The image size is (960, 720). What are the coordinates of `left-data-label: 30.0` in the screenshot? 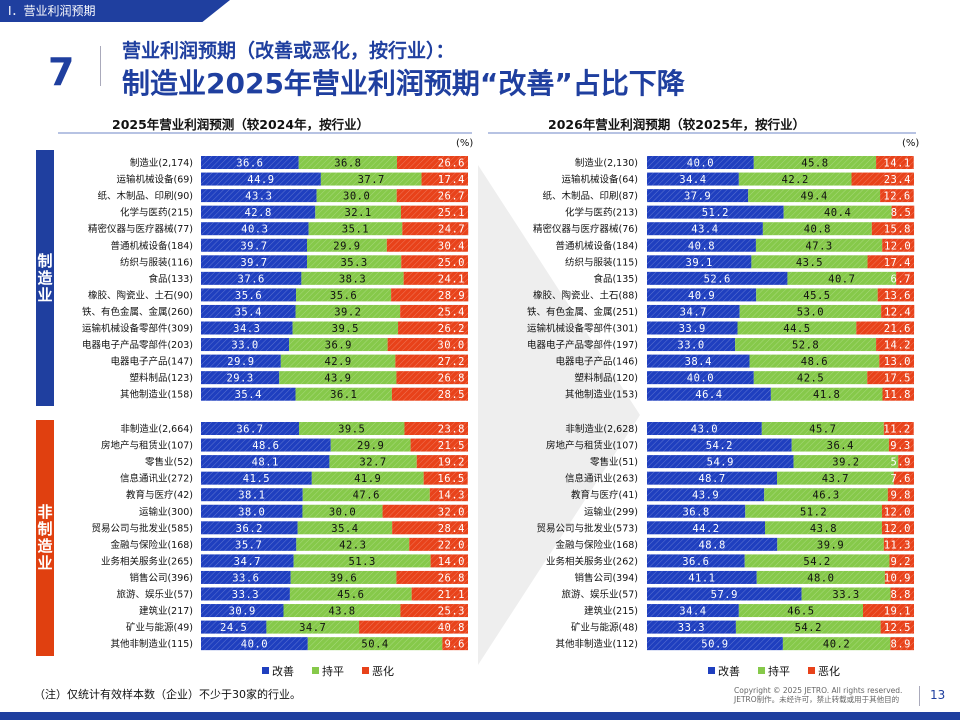 It's located at (450, 346).